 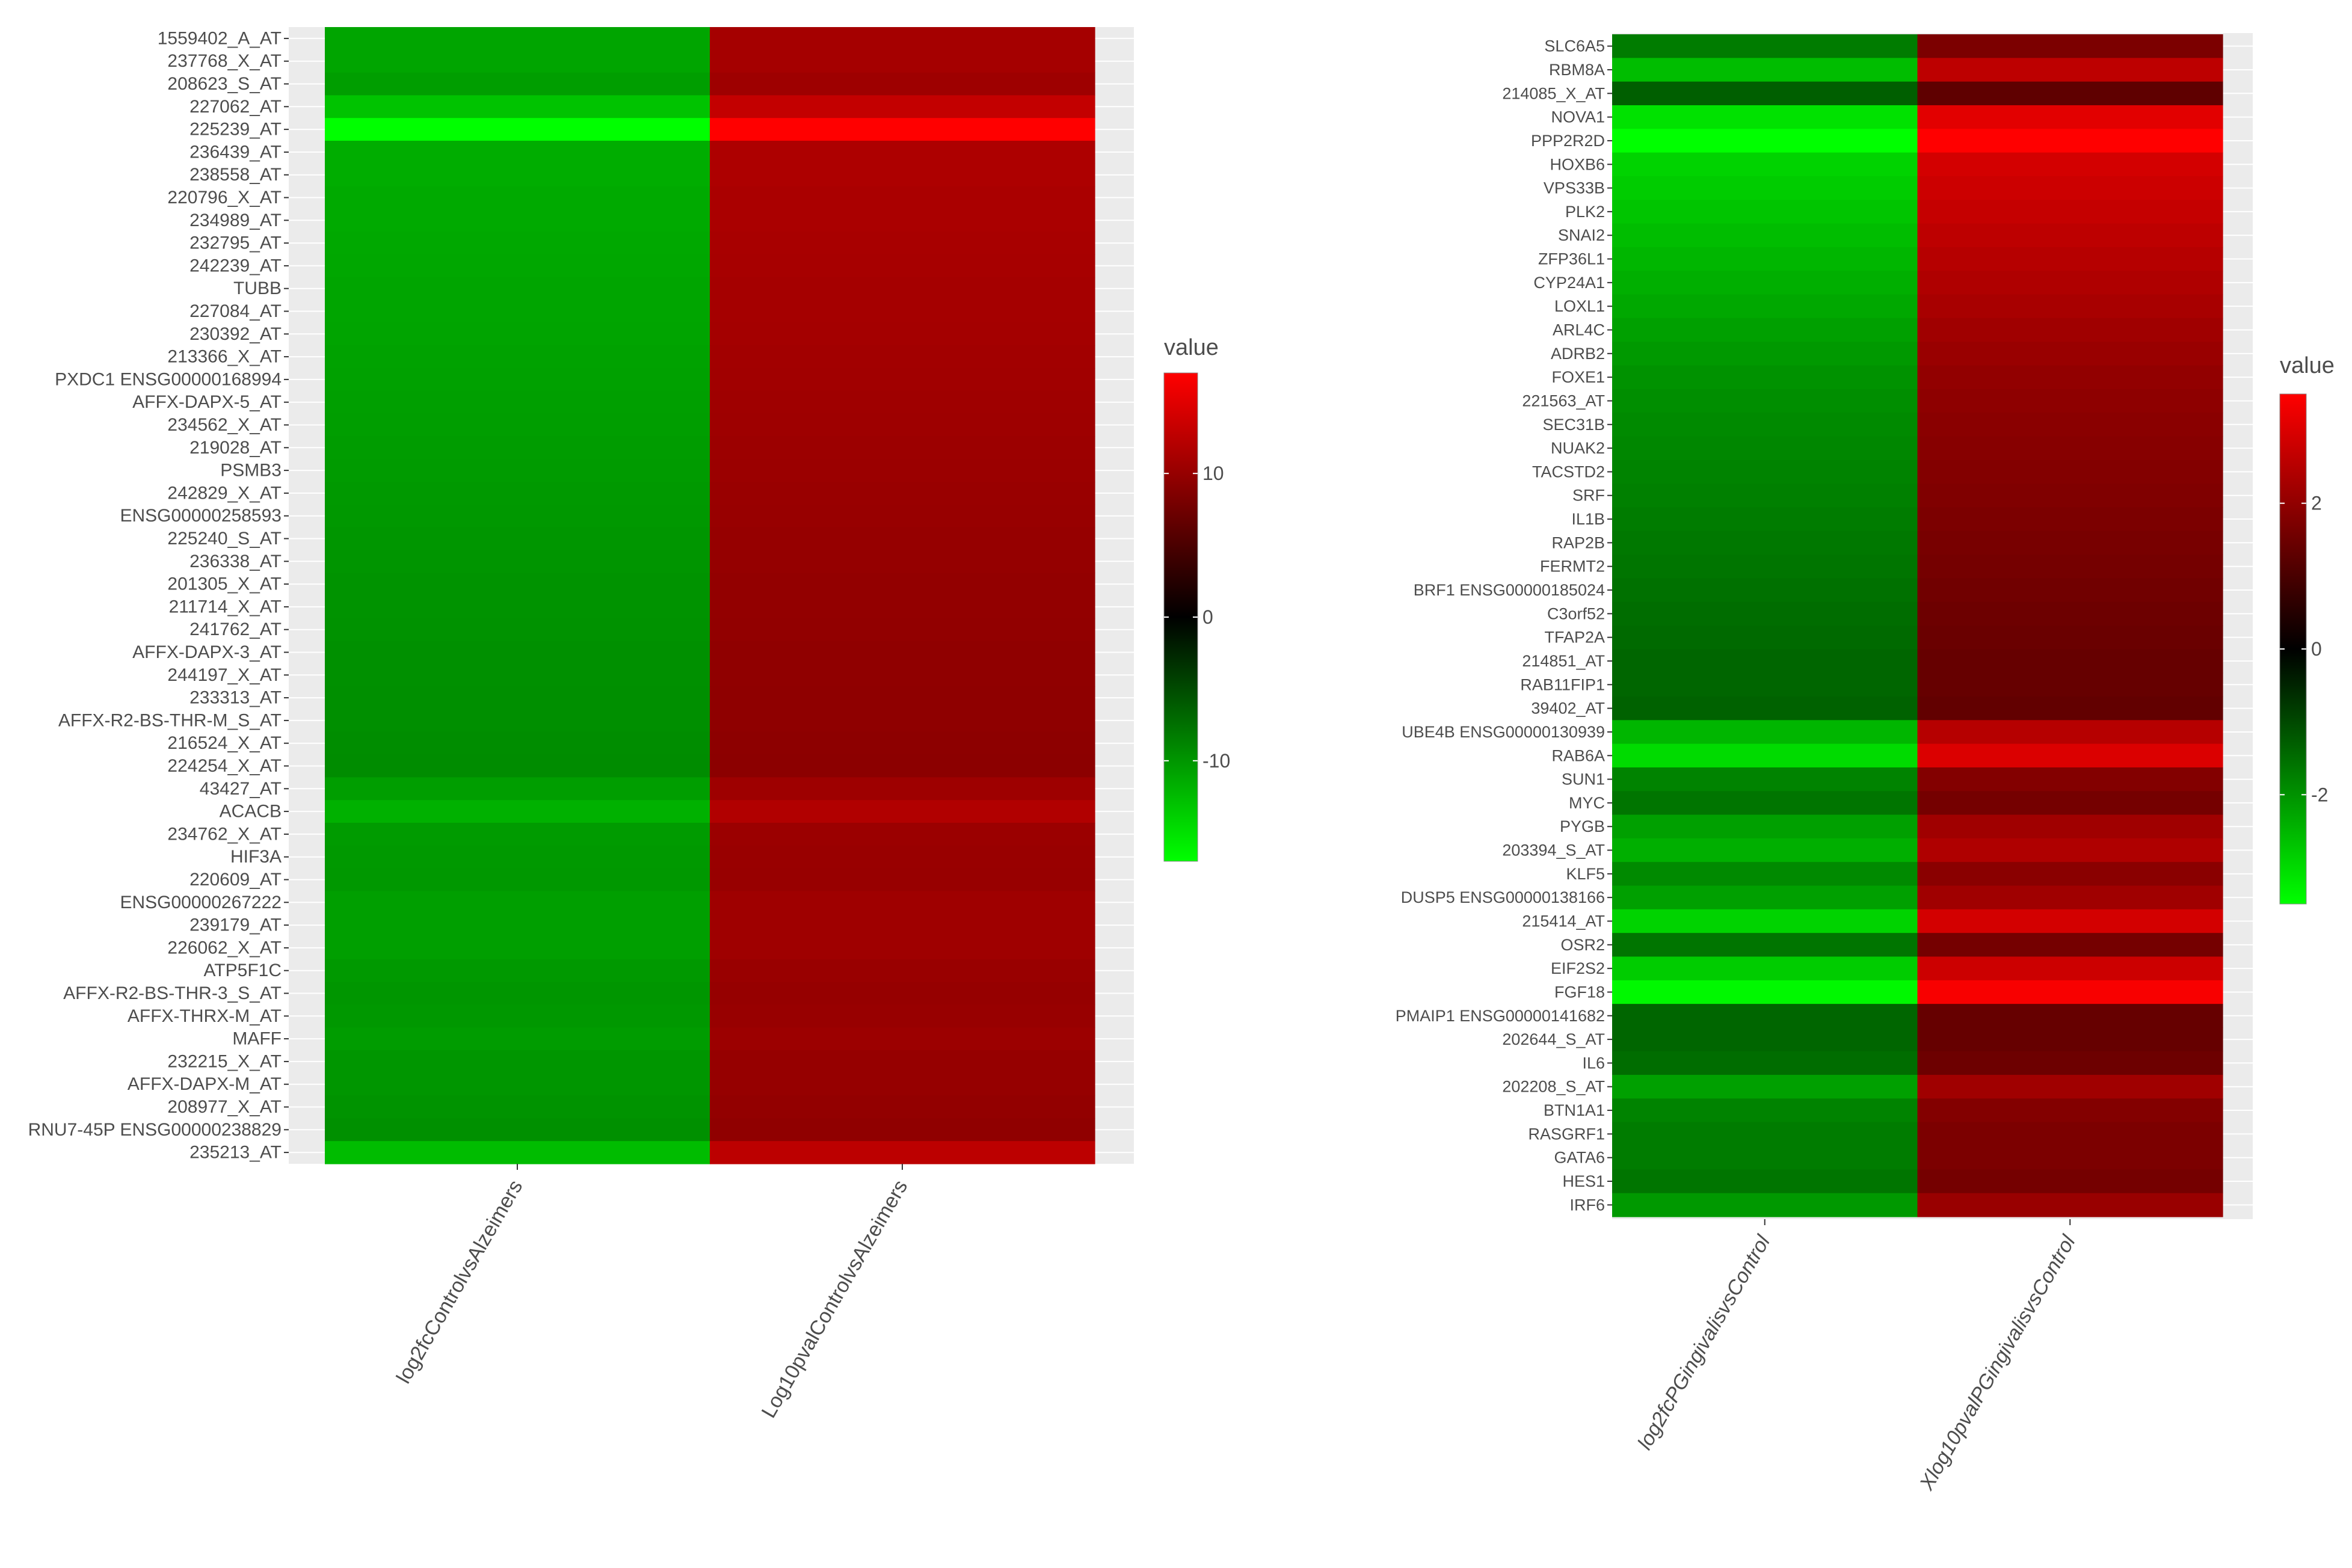 What do you see at coordinates (224, 61) in the screenshot?
I see `y-tick-label: 237768_X_AT` at bounding box center [224, 61].